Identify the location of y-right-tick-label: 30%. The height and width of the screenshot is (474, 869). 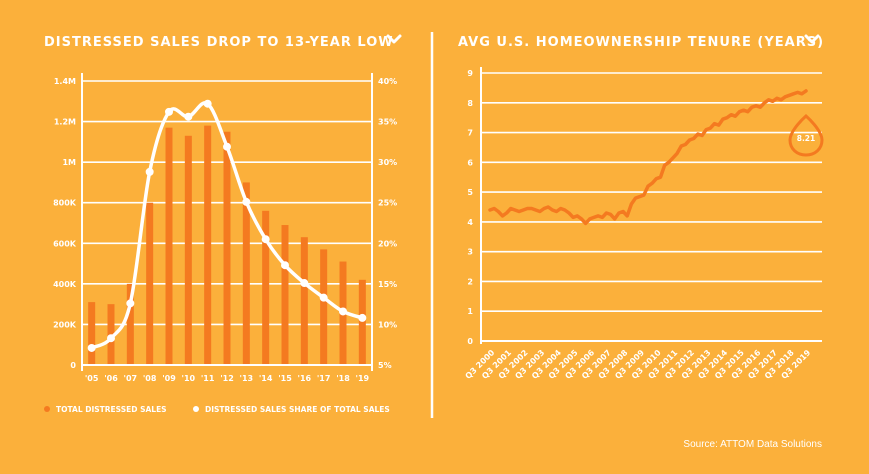
(387, 162).